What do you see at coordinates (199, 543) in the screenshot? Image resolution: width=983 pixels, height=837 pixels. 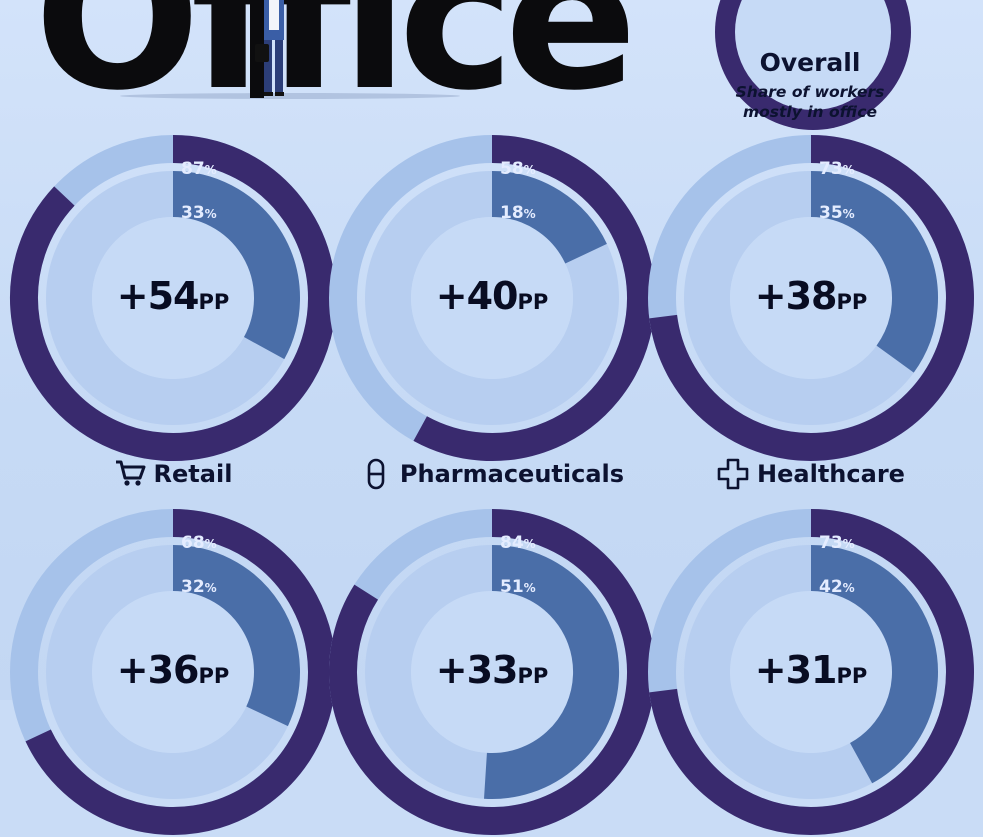 I see `outer-value-label: 68%` at bounding box center [199, 543].